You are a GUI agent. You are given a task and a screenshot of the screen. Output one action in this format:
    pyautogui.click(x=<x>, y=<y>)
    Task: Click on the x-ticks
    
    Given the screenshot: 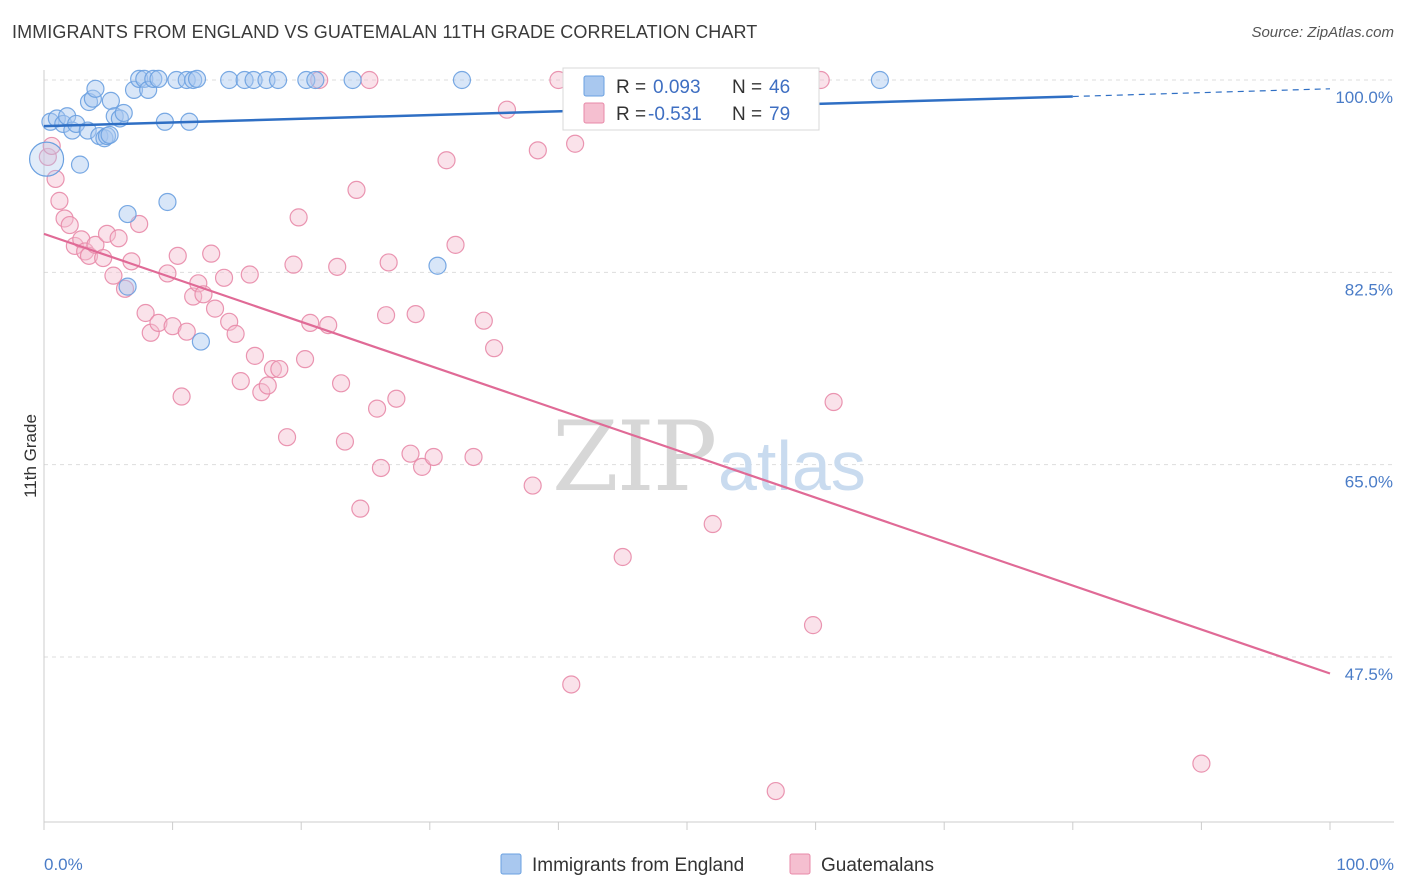 What is the action you would take?
    pyautogui.click(x=687, y=826)
    